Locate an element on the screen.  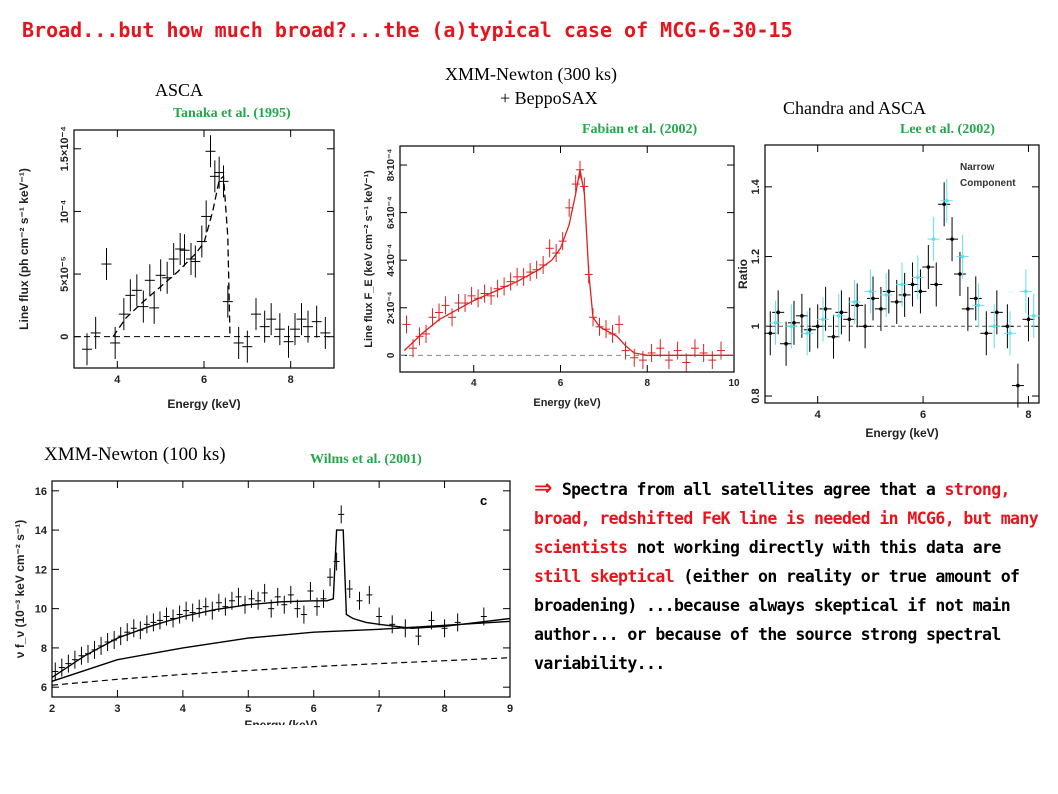
y-tick-label: 12 is located at coordinates (41, 570).